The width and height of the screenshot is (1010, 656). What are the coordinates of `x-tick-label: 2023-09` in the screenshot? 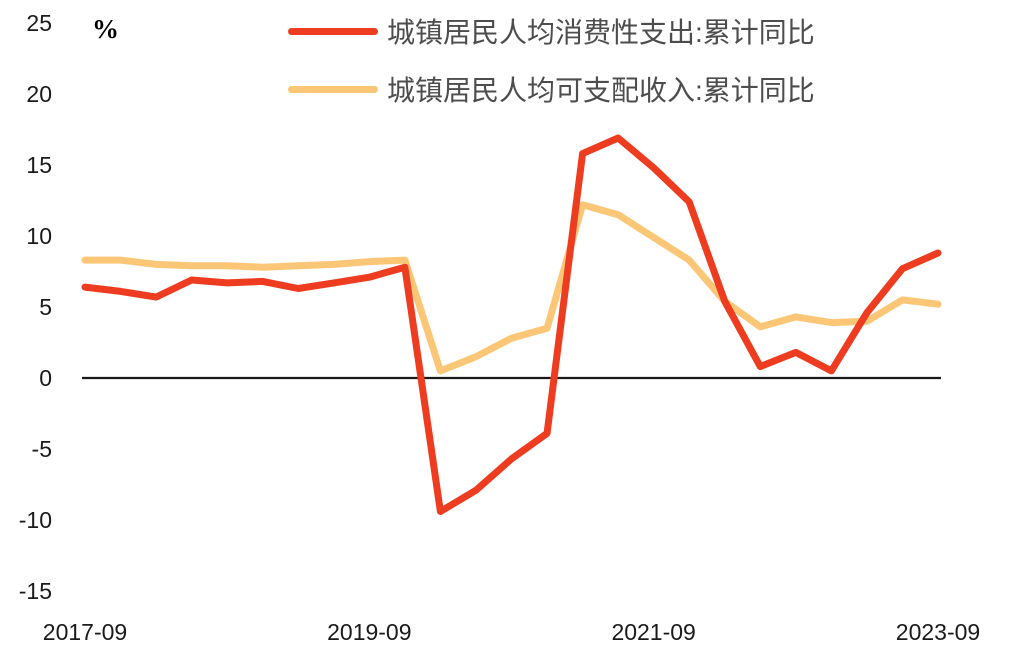 It's located at (938, 632).